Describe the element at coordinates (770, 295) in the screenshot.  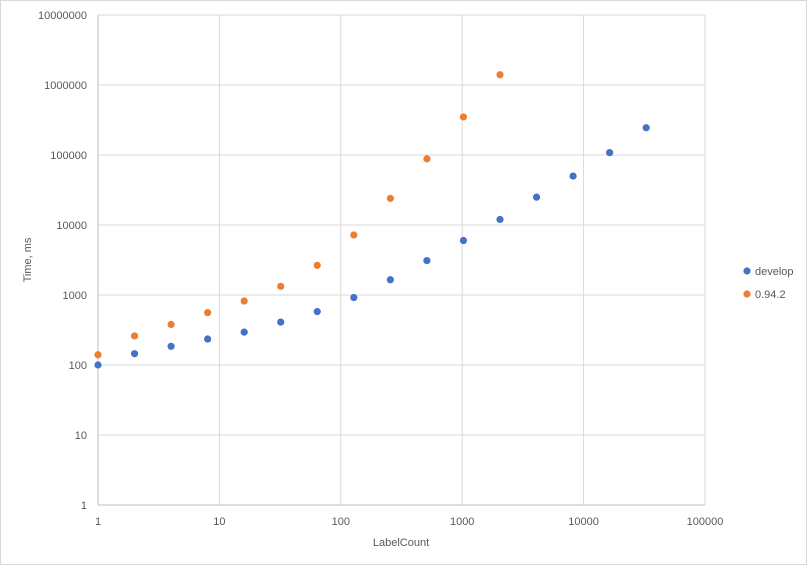
I see `legend-label: 0.94.2` at that location.